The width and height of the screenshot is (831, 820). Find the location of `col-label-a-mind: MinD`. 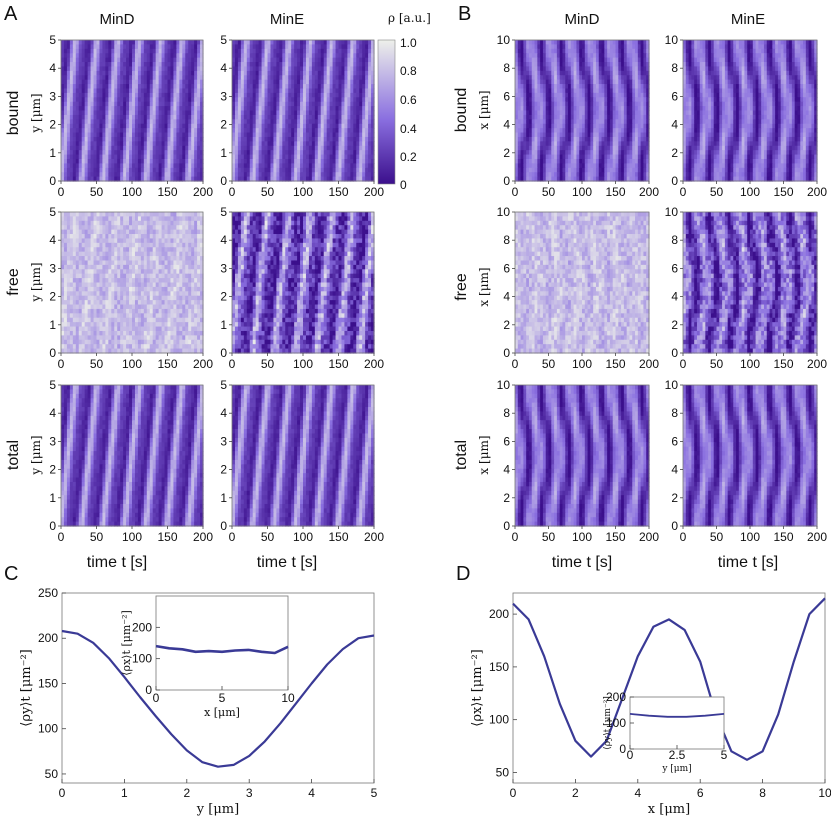

col-label-a-mind: MinD is located at coordinates (116, 19).